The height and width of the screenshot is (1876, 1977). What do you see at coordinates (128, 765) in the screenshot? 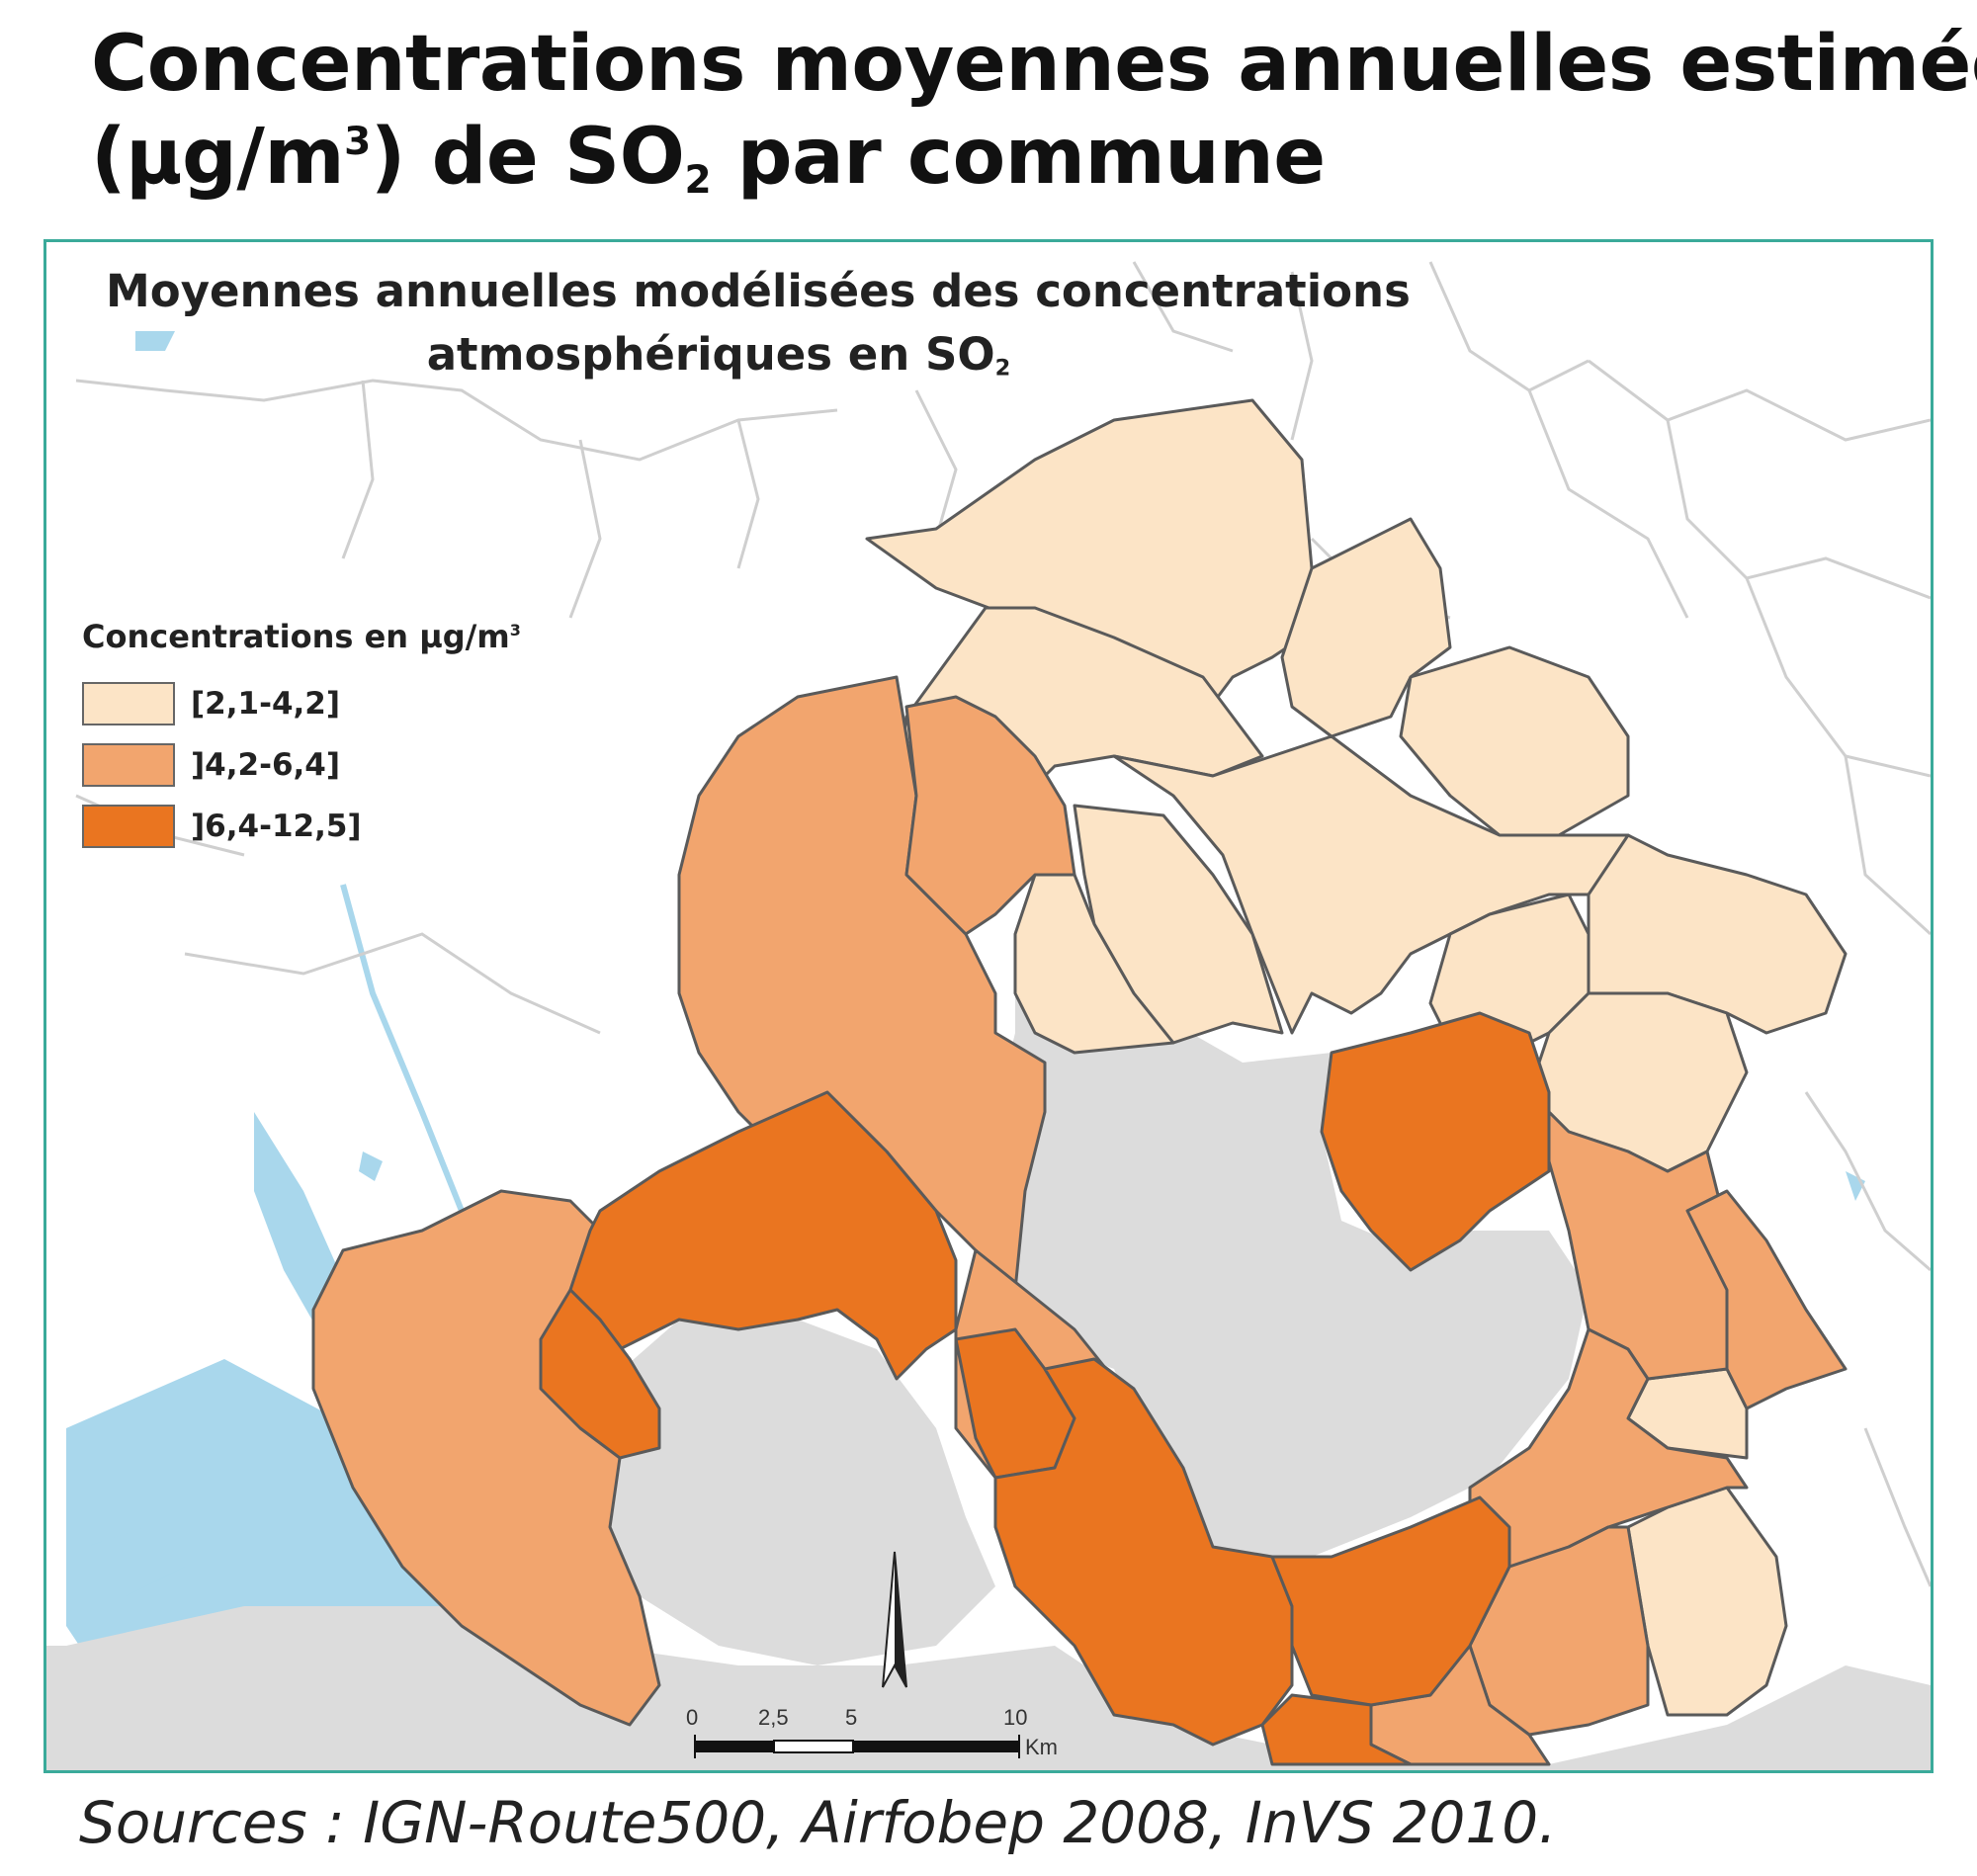
I see `legend-swatch-medium` at bounding box center [128, 765].